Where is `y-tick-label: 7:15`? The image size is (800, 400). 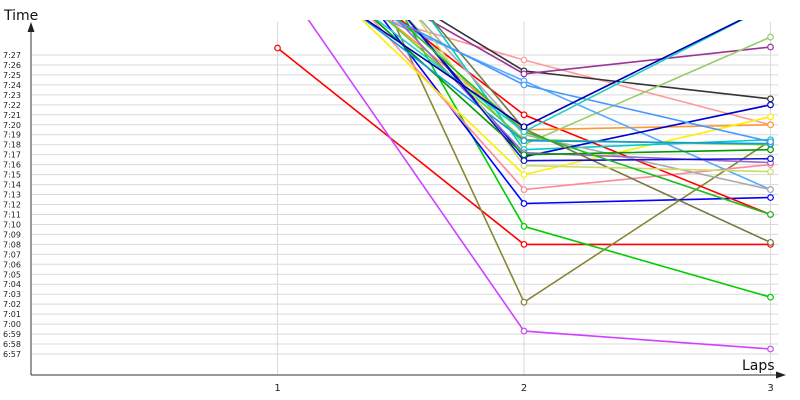 y-tick-label: 7:15 is located at coordinates (12, 175).